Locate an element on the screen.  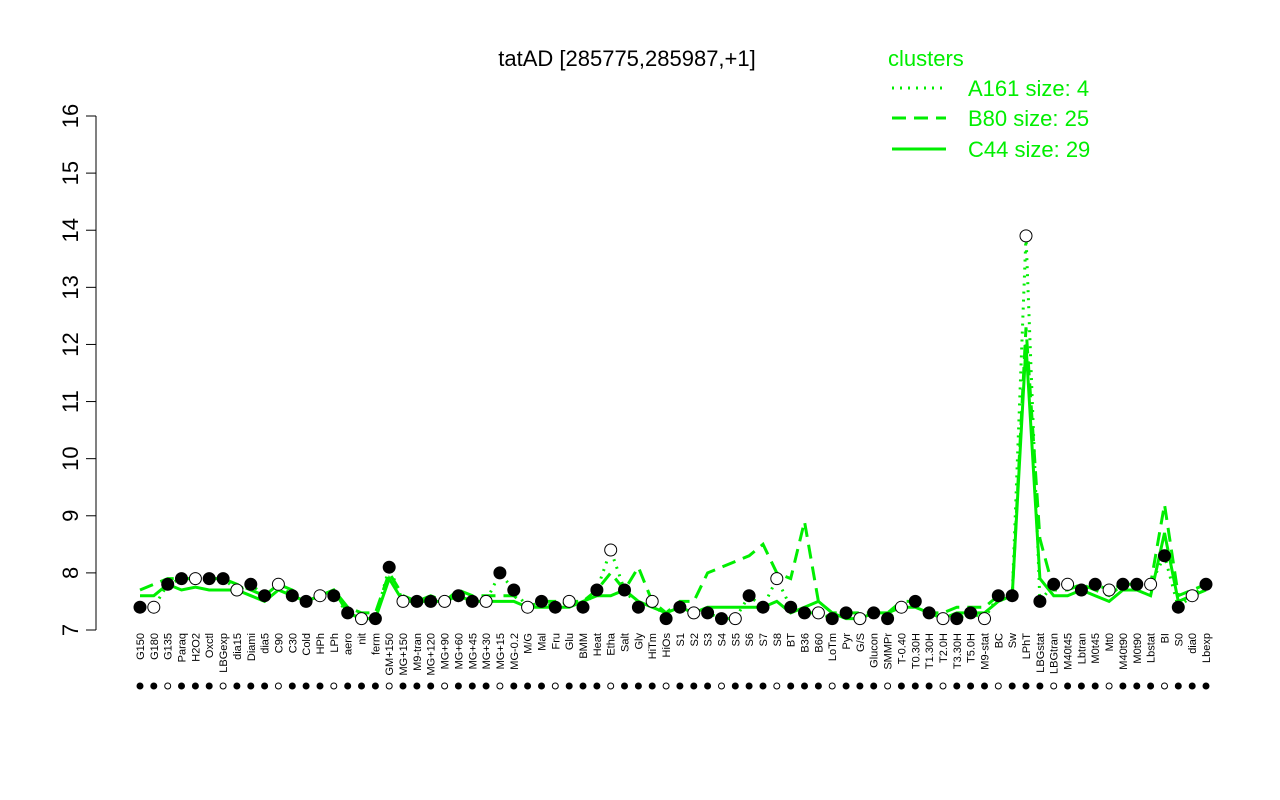
y-axis: 7 8 9 10 11 12 13 14 15 16 is located at coordinates (77, 370).